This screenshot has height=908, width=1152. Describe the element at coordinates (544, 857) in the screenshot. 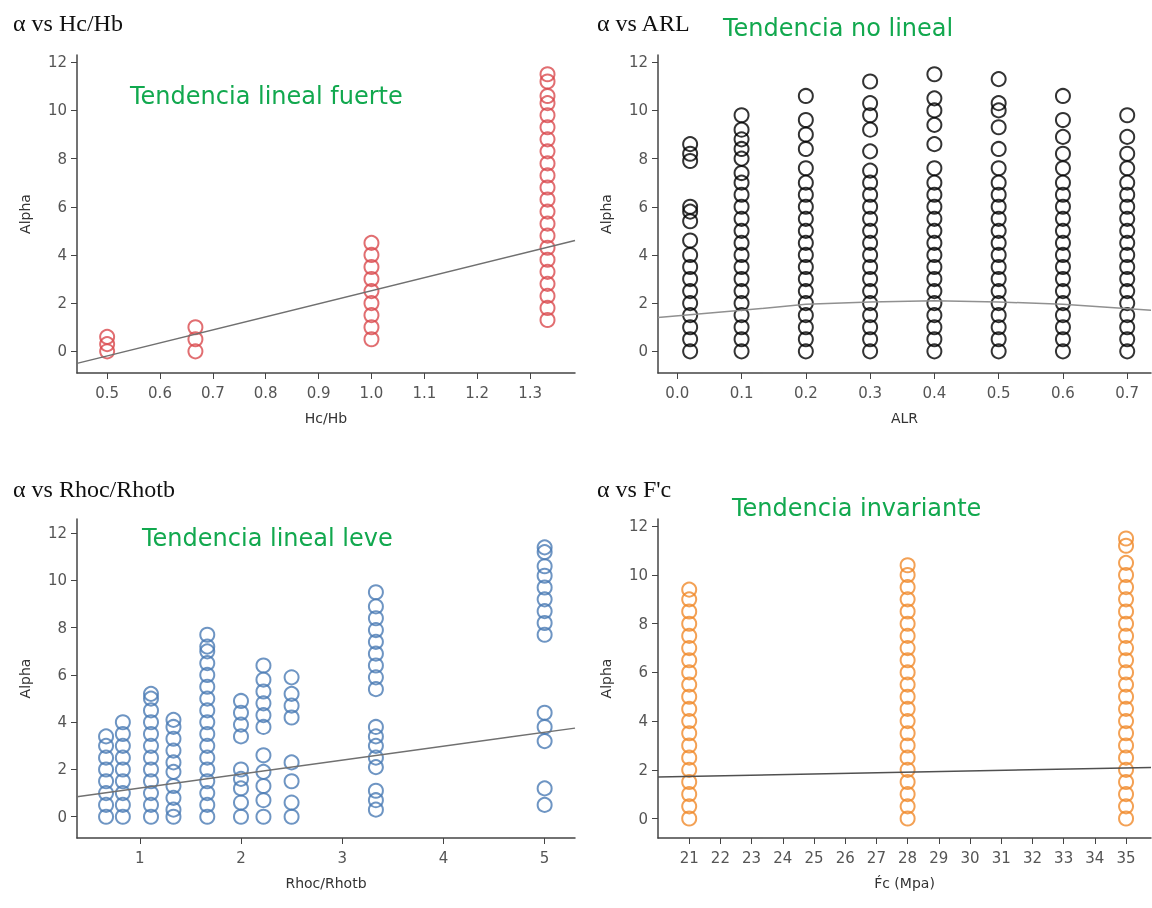

I see `x-tick-label: 5` at that location.